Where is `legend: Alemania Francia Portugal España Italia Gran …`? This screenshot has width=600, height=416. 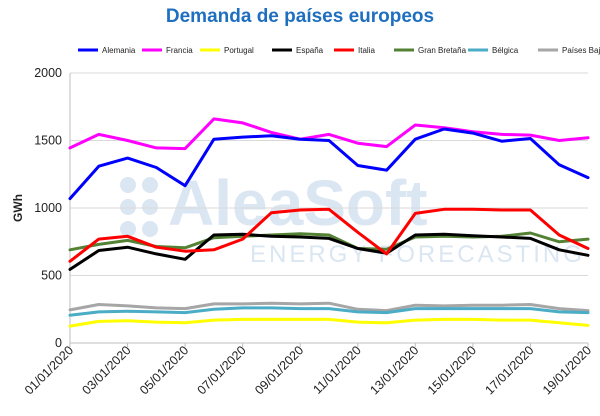 legend: Alemania Francia Portugal España Italia Gran … is located at coordinates (339, 50).